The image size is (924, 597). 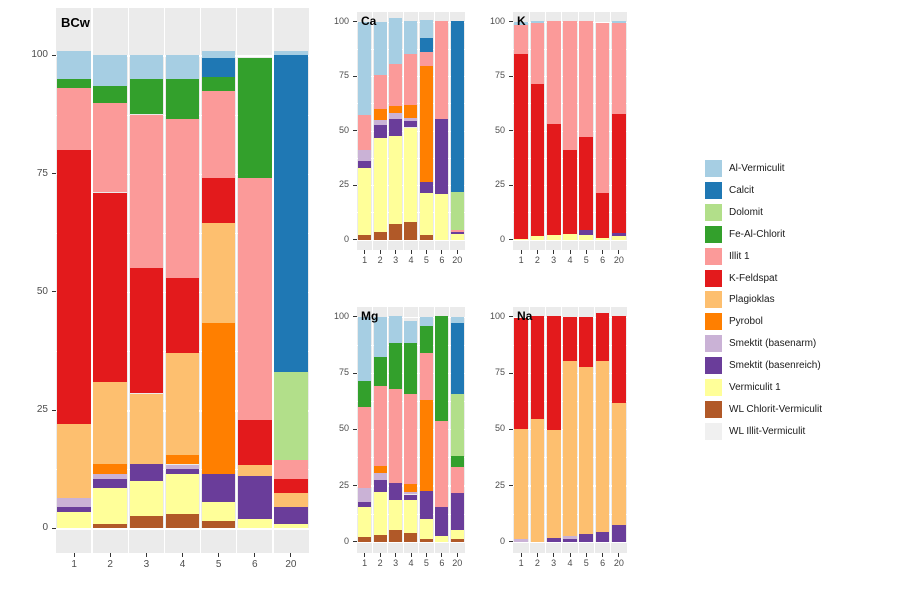 I want to click on x-axis-label: 5, so click(x=426, y=260).